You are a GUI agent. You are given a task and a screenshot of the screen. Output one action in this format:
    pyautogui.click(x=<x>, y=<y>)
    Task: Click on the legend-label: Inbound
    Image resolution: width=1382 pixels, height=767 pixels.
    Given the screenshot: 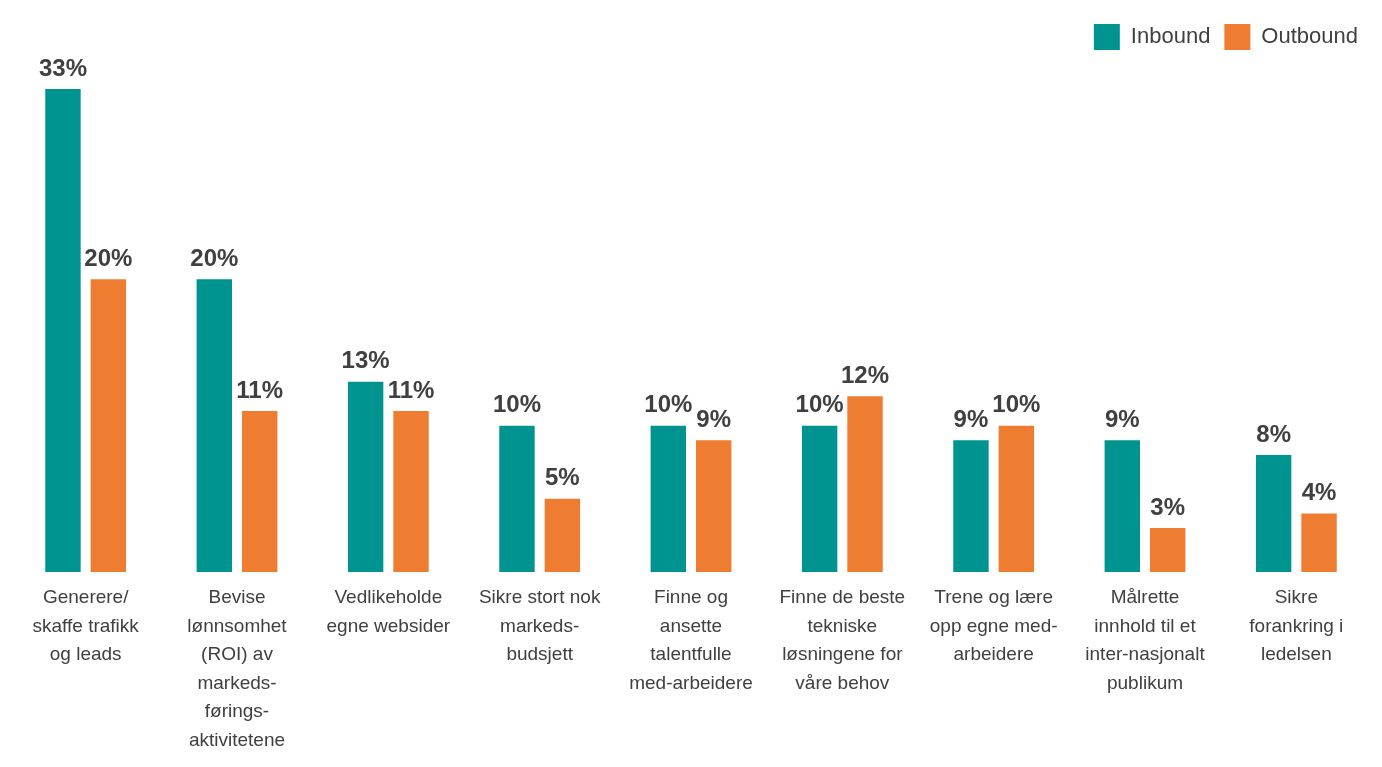 What is the action you would take?
    pyautogui.click(x=1170, y=36)
    